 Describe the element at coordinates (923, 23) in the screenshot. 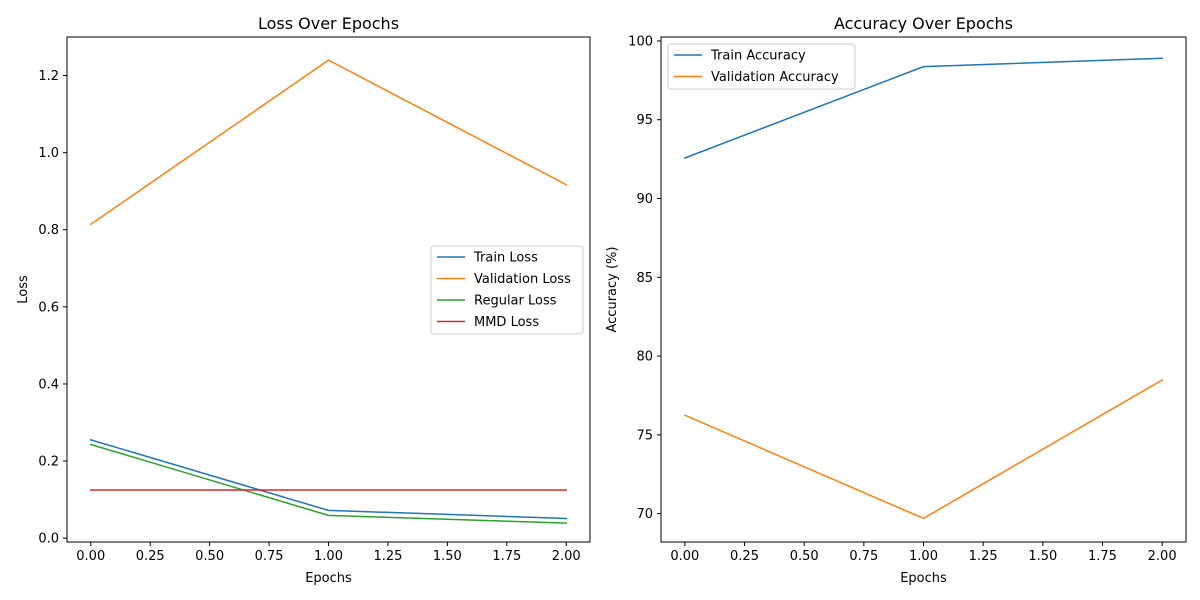

I see `chart-title: Accuracy Over Epochs` at that location.